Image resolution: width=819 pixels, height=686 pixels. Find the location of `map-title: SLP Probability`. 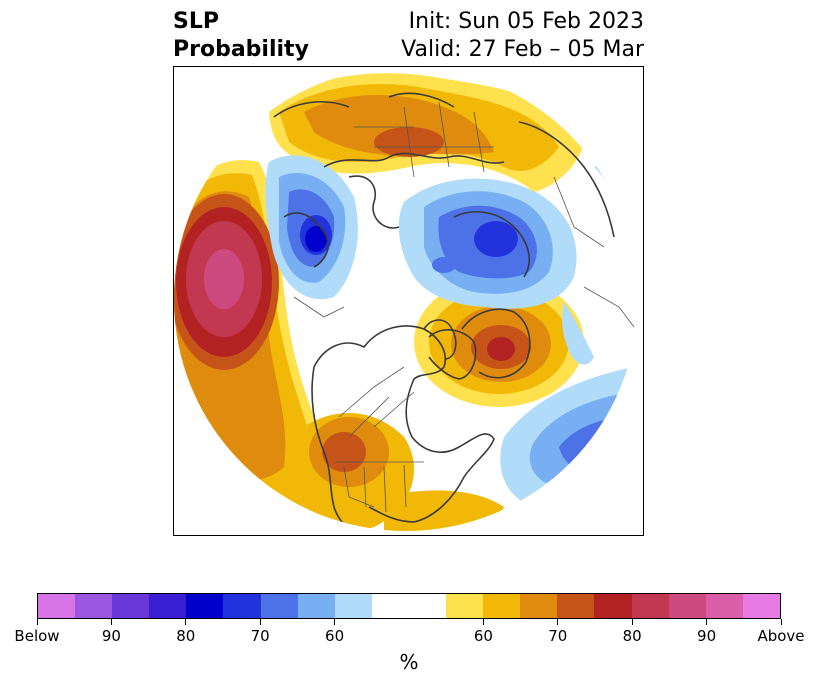

map-title: SLP Probability is located at coordinates (241, 36).